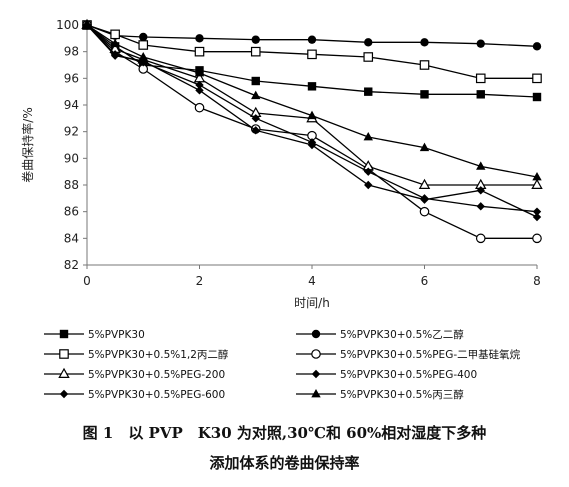 This screenshot has width=569, height=487. I want to click on x-tick-label: 4, so click(312, 281).